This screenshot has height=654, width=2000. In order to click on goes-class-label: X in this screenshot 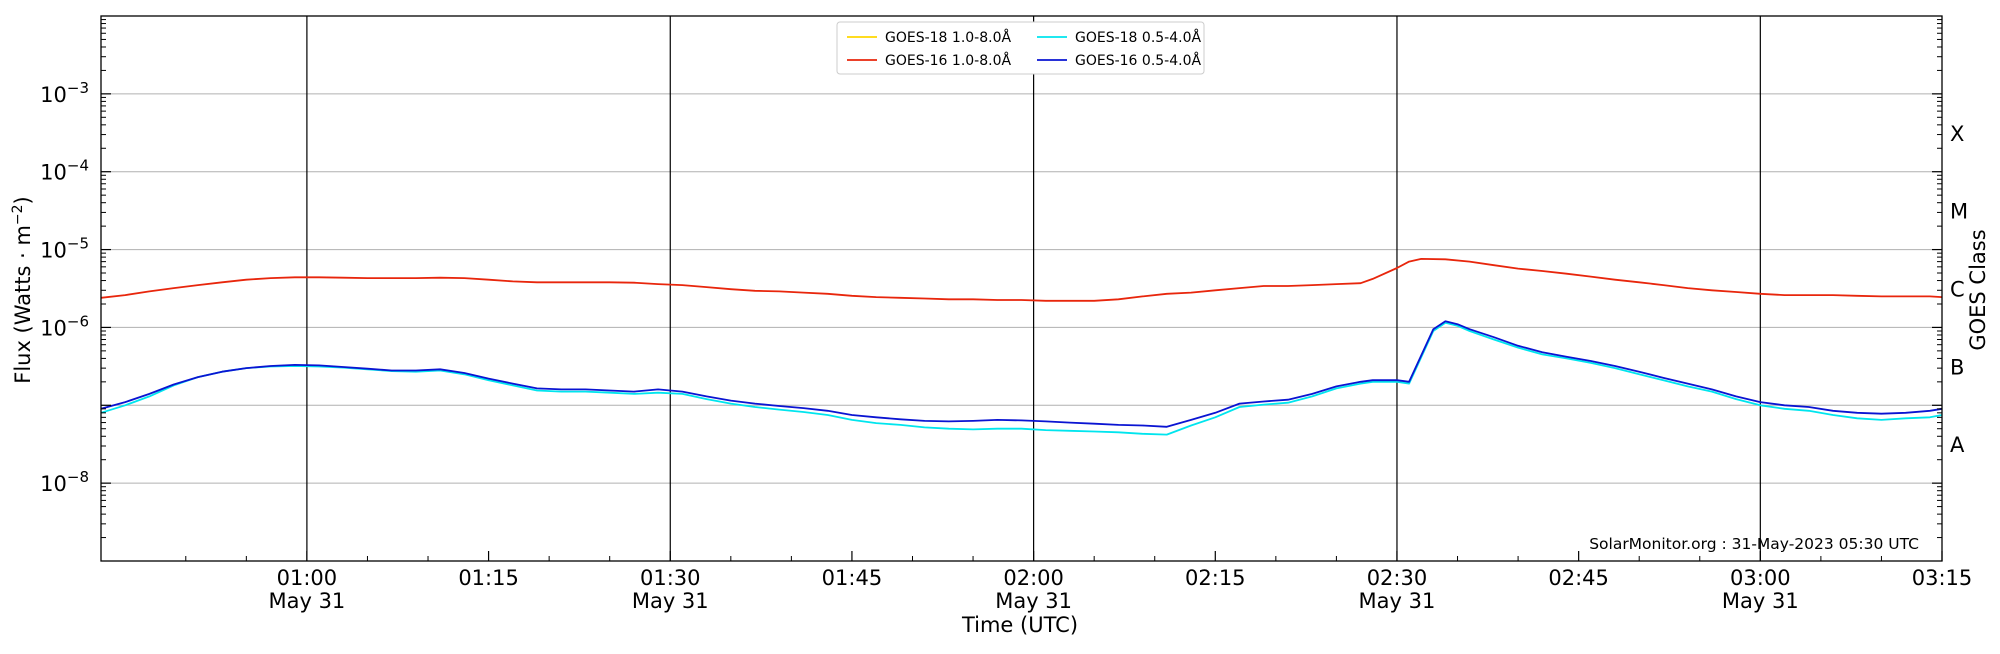, I will do `click(1957, 134)`.